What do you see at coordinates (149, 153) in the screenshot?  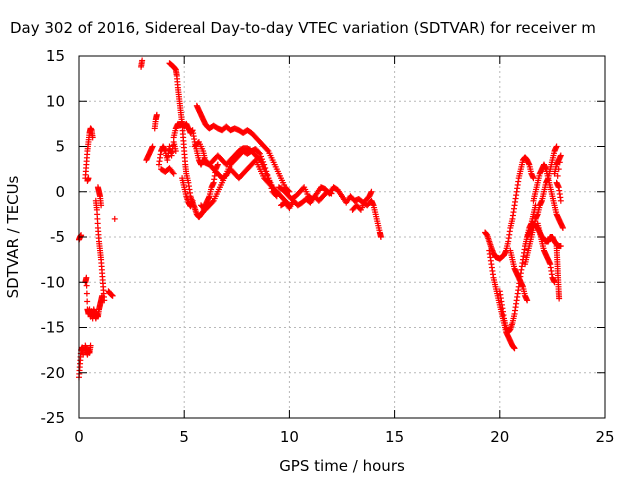 I see `series-track-l` at bounding box center [149, 153].